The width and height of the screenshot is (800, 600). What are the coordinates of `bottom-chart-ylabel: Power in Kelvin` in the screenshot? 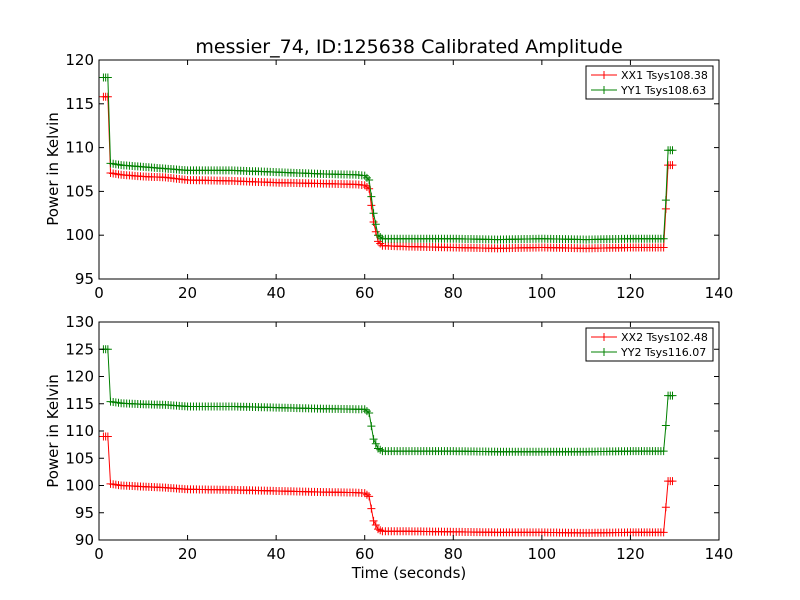 It's located at (53, 431).